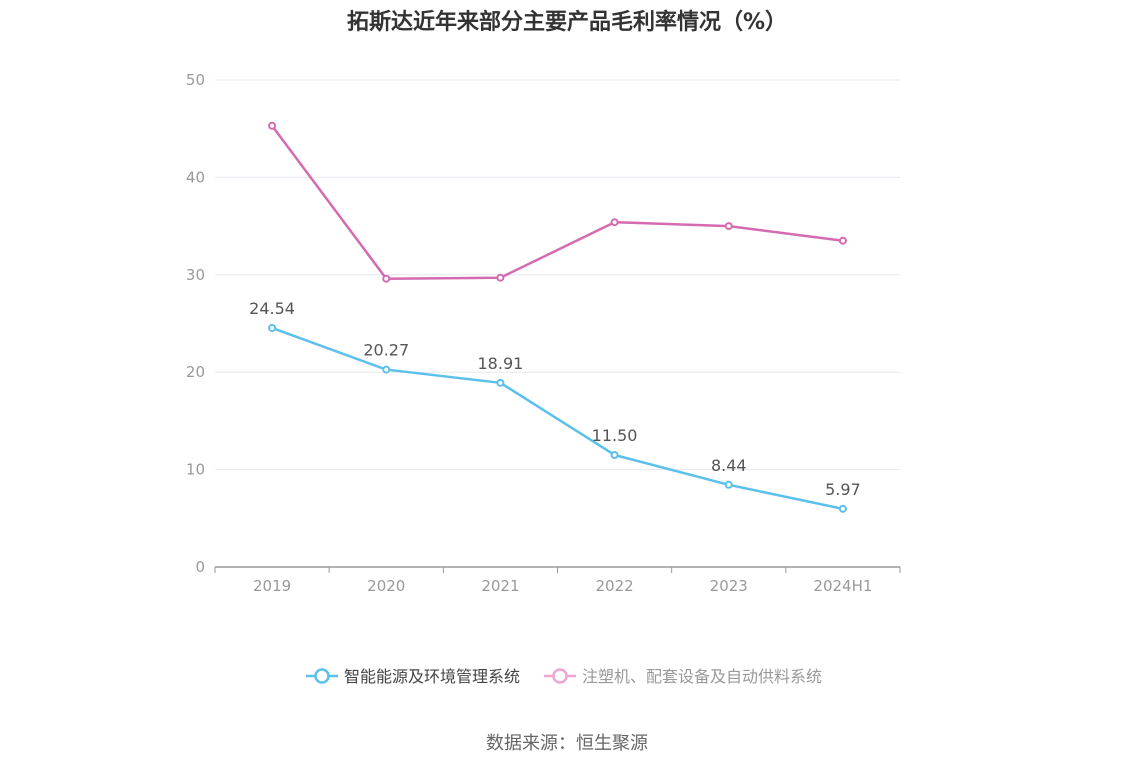 This screenshot has height=766, width=1134. What do you see at coordinates (195, 275) in the screenshot?
I see `y-tick-label: 30` at bounding box center [195, 275].